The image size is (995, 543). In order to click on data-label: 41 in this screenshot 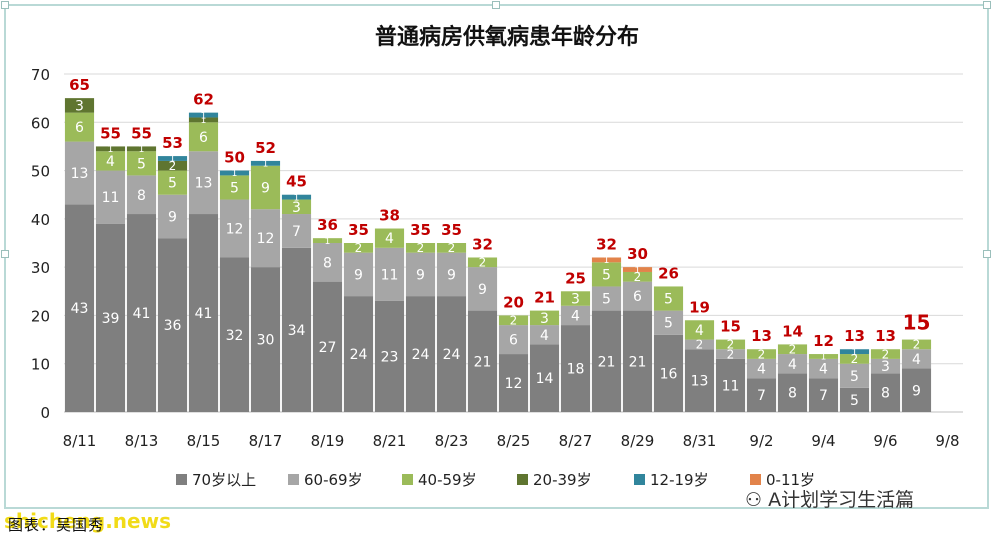, I will do `click(204, 314)`.